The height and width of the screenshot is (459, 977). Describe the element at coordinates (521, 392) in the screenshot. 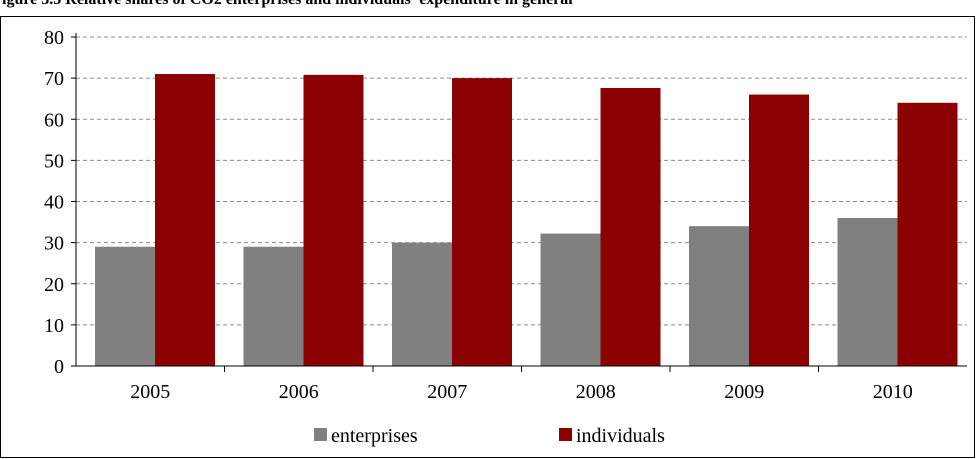

I see `x-tick-labels: 2005 2006 2007 2008 2009 2010` at that location.